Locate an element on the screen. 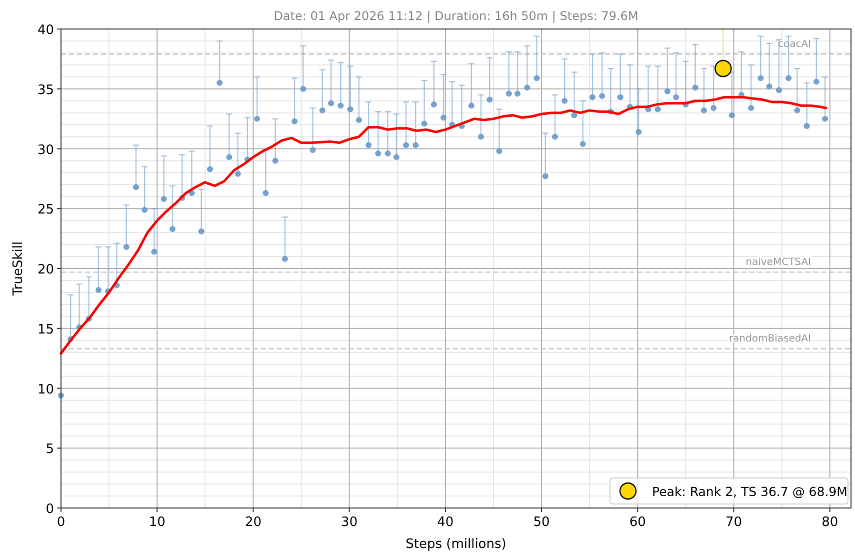  x-tick-label: 20 is located at coordinates (253, 522).